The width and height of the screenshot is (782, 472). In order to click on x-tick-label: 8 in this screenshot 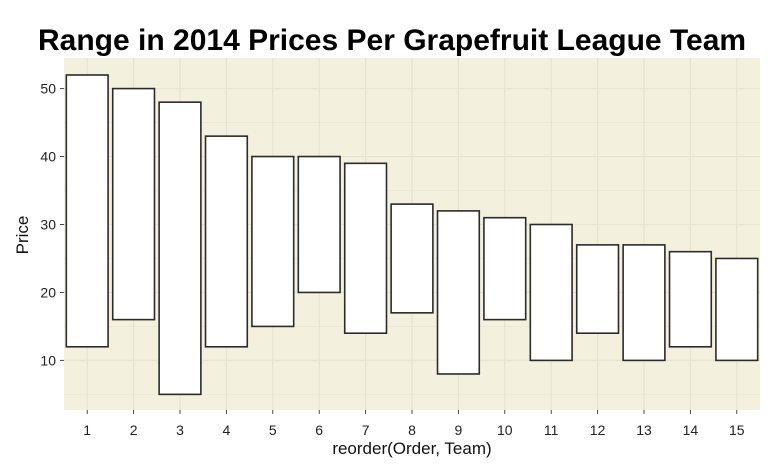, I will do `click(412, 430)`.